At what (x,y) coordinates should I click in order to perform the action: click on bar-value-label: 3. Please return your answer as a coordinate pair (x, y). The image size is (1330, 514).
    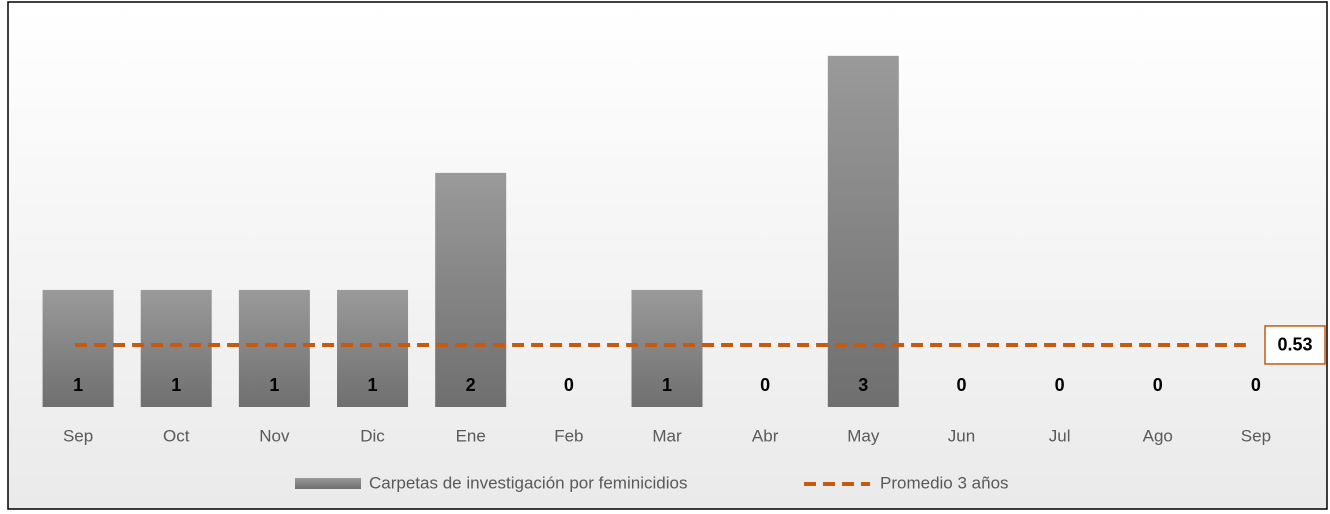
    Looking at the image, I should click on (863, 385).